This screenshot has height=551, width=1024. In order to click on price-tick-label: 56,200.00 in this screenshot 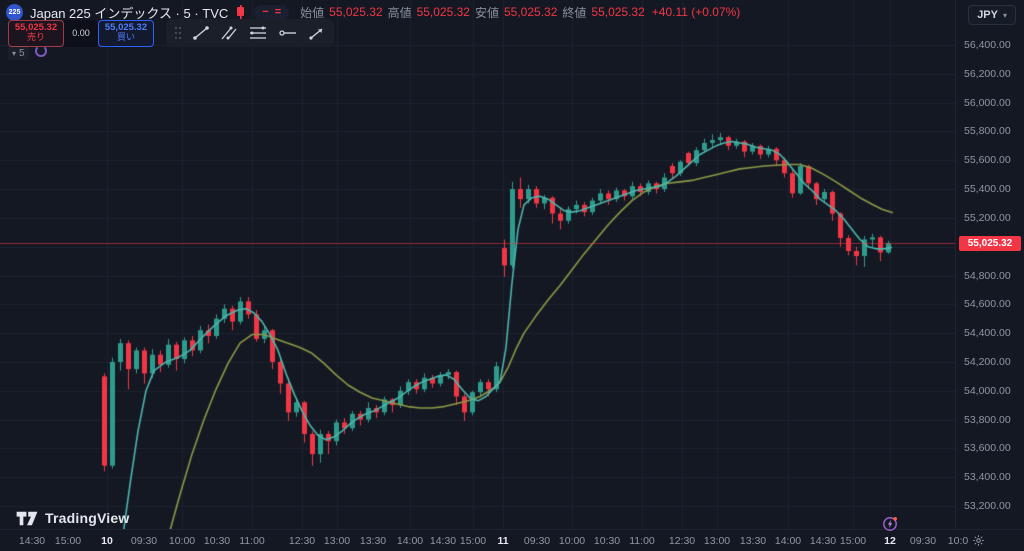, I will do `click(987, 73)`.